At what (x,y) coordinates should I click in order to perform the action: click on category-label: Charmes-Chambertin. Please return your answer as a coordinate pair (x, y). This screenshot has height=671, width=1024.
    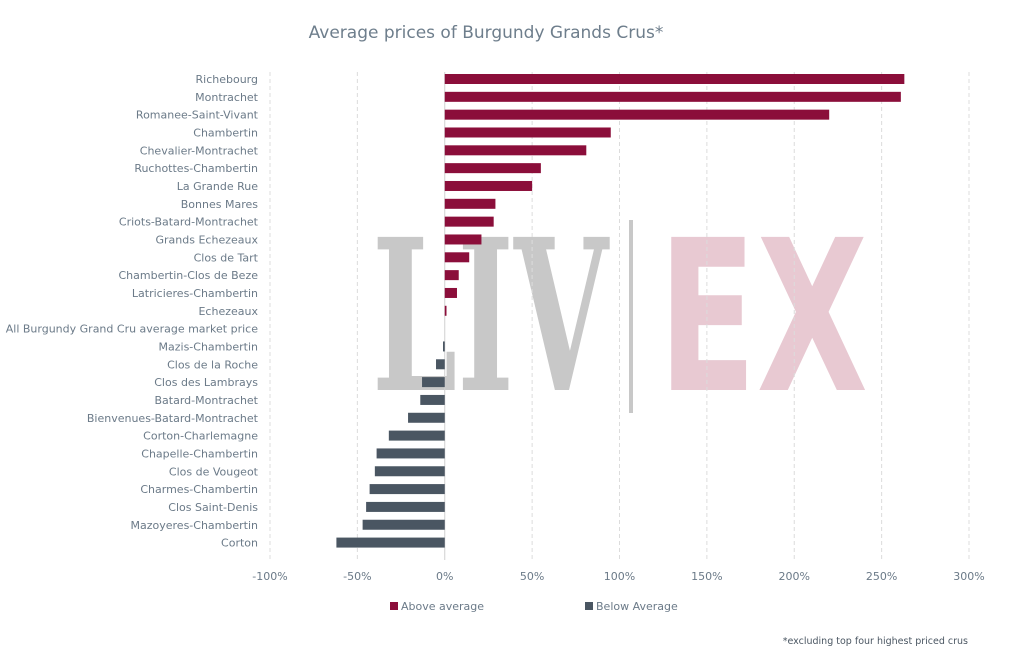
    Looking at the image, I should click on (199, 489).